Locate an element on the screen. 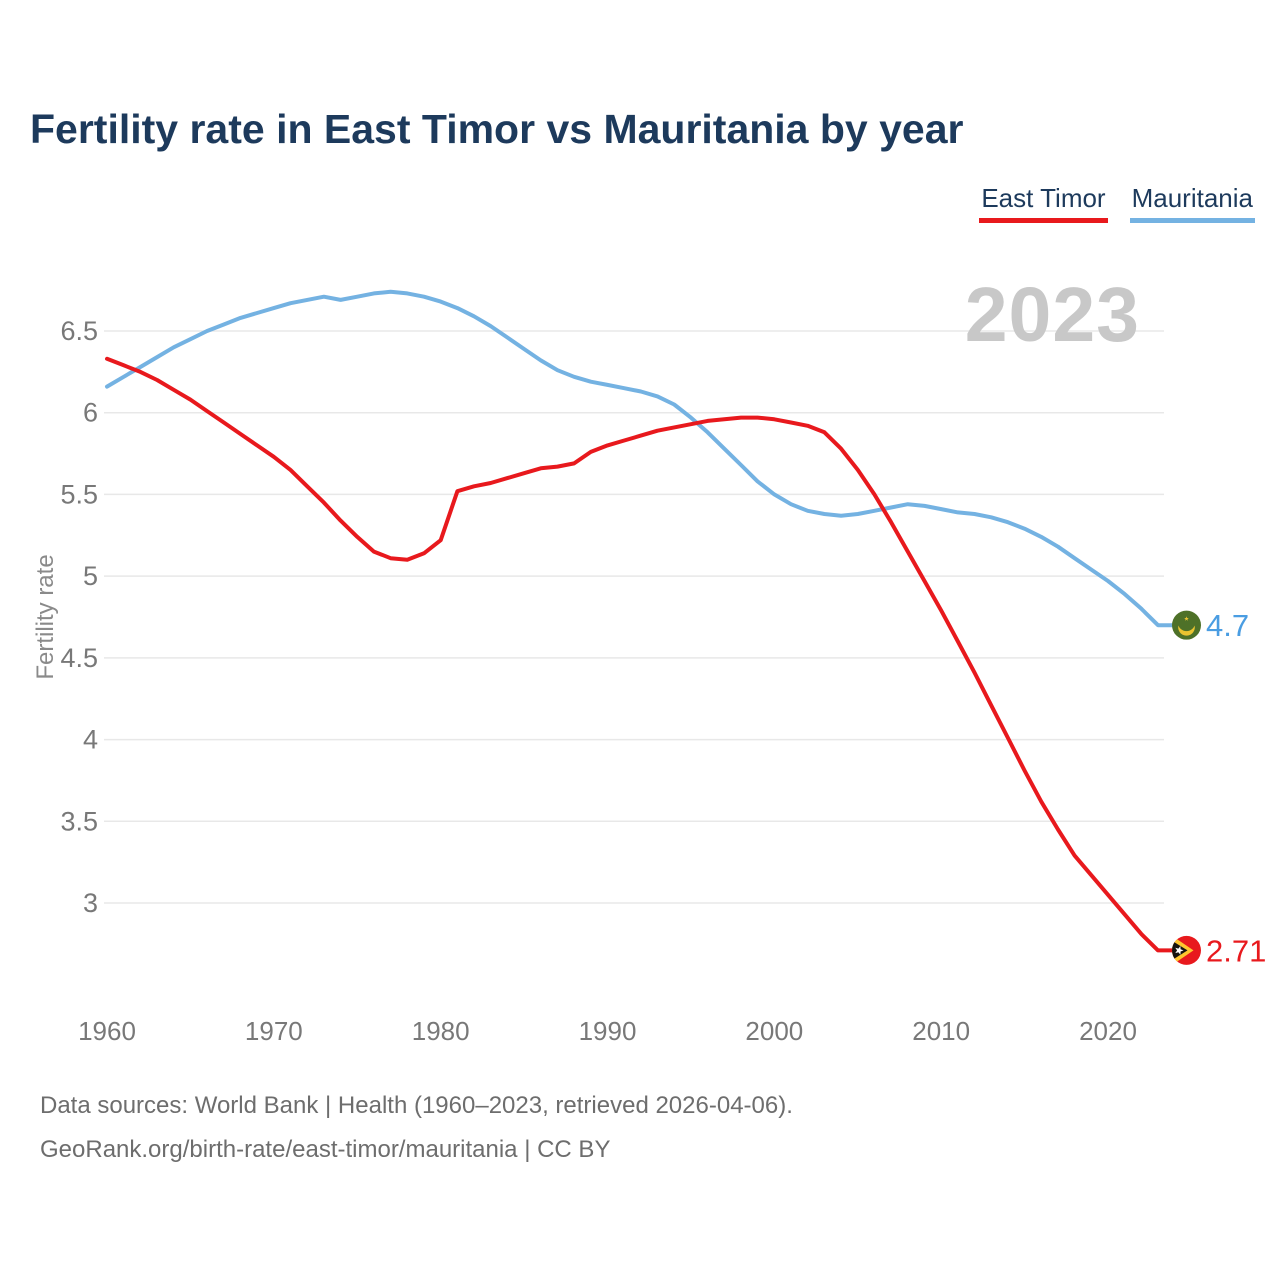 The image size is (1280, 1280). x-tick-label: 2010 is located at coordinates (941, 1031).